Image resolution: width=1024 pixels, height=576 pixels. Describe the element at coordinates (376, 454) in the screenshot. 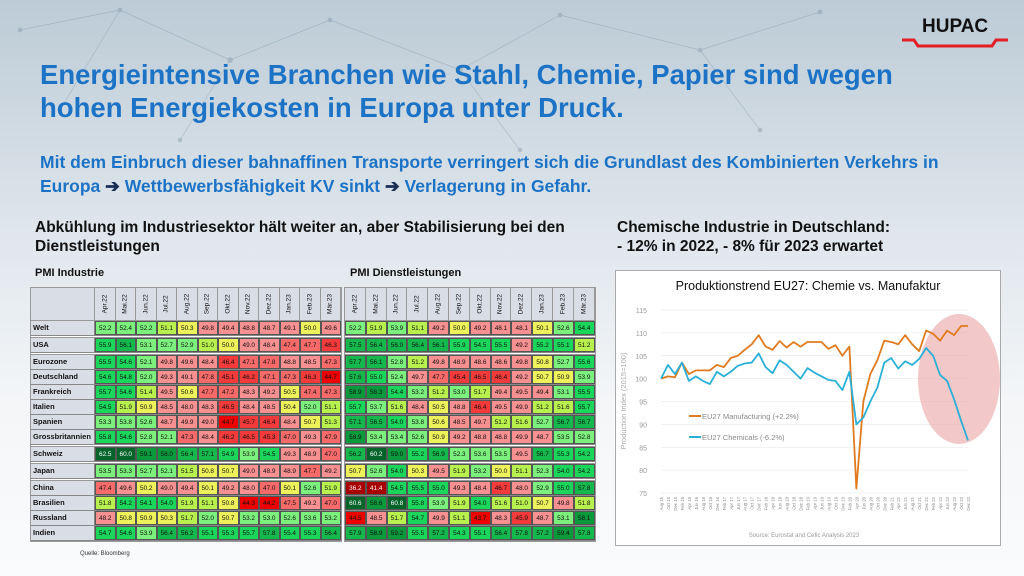

I see `pmi-cell: 60.2` at that location.